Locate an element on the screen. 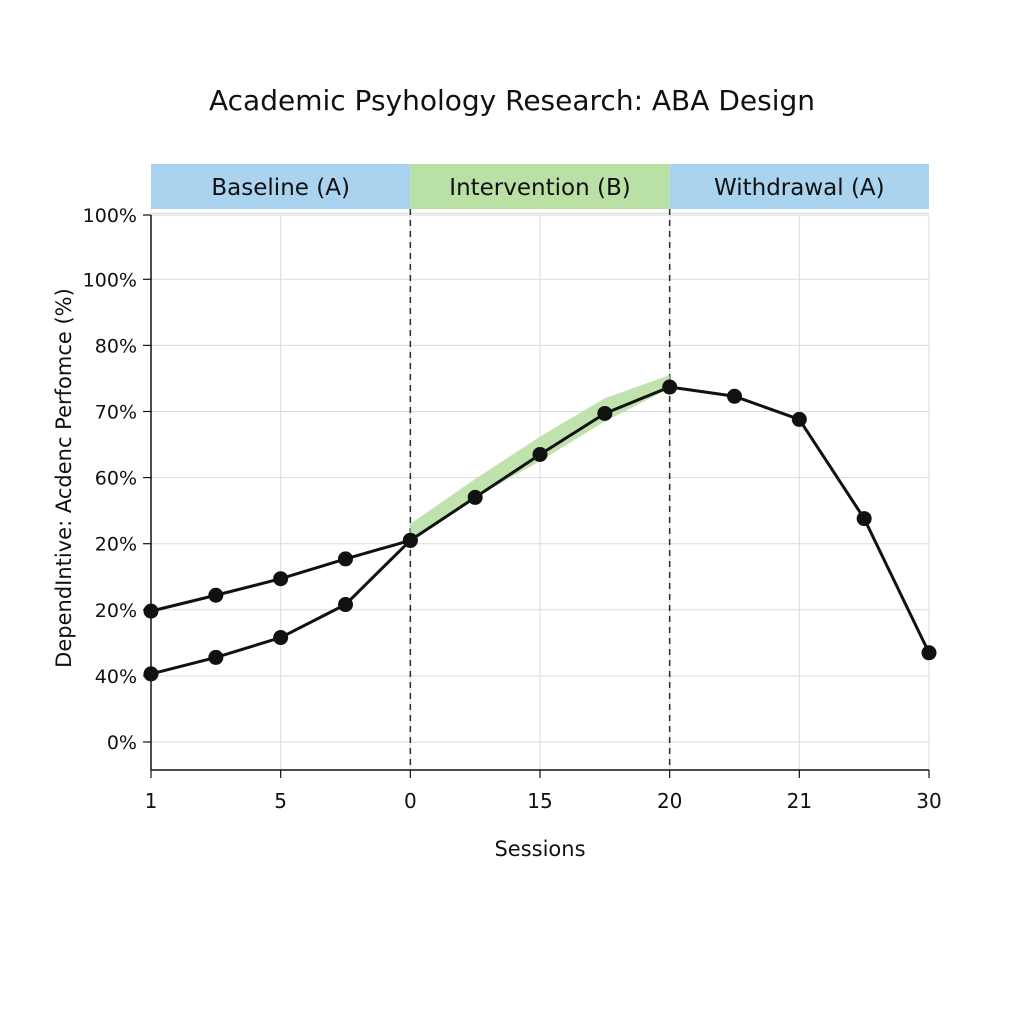 The image size is (1024, 1024). y-axis-label: DependIntive: Acdenc Perfomce (%) is located at coordinates (64, 478).